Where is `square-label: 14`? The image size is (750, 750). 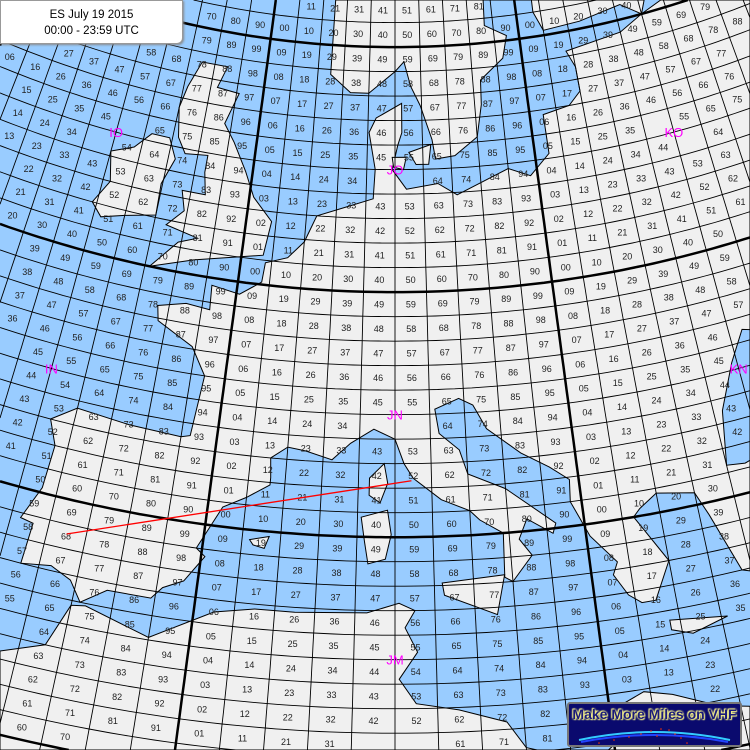 square-label: 14 is located at coordinates (295, 177).